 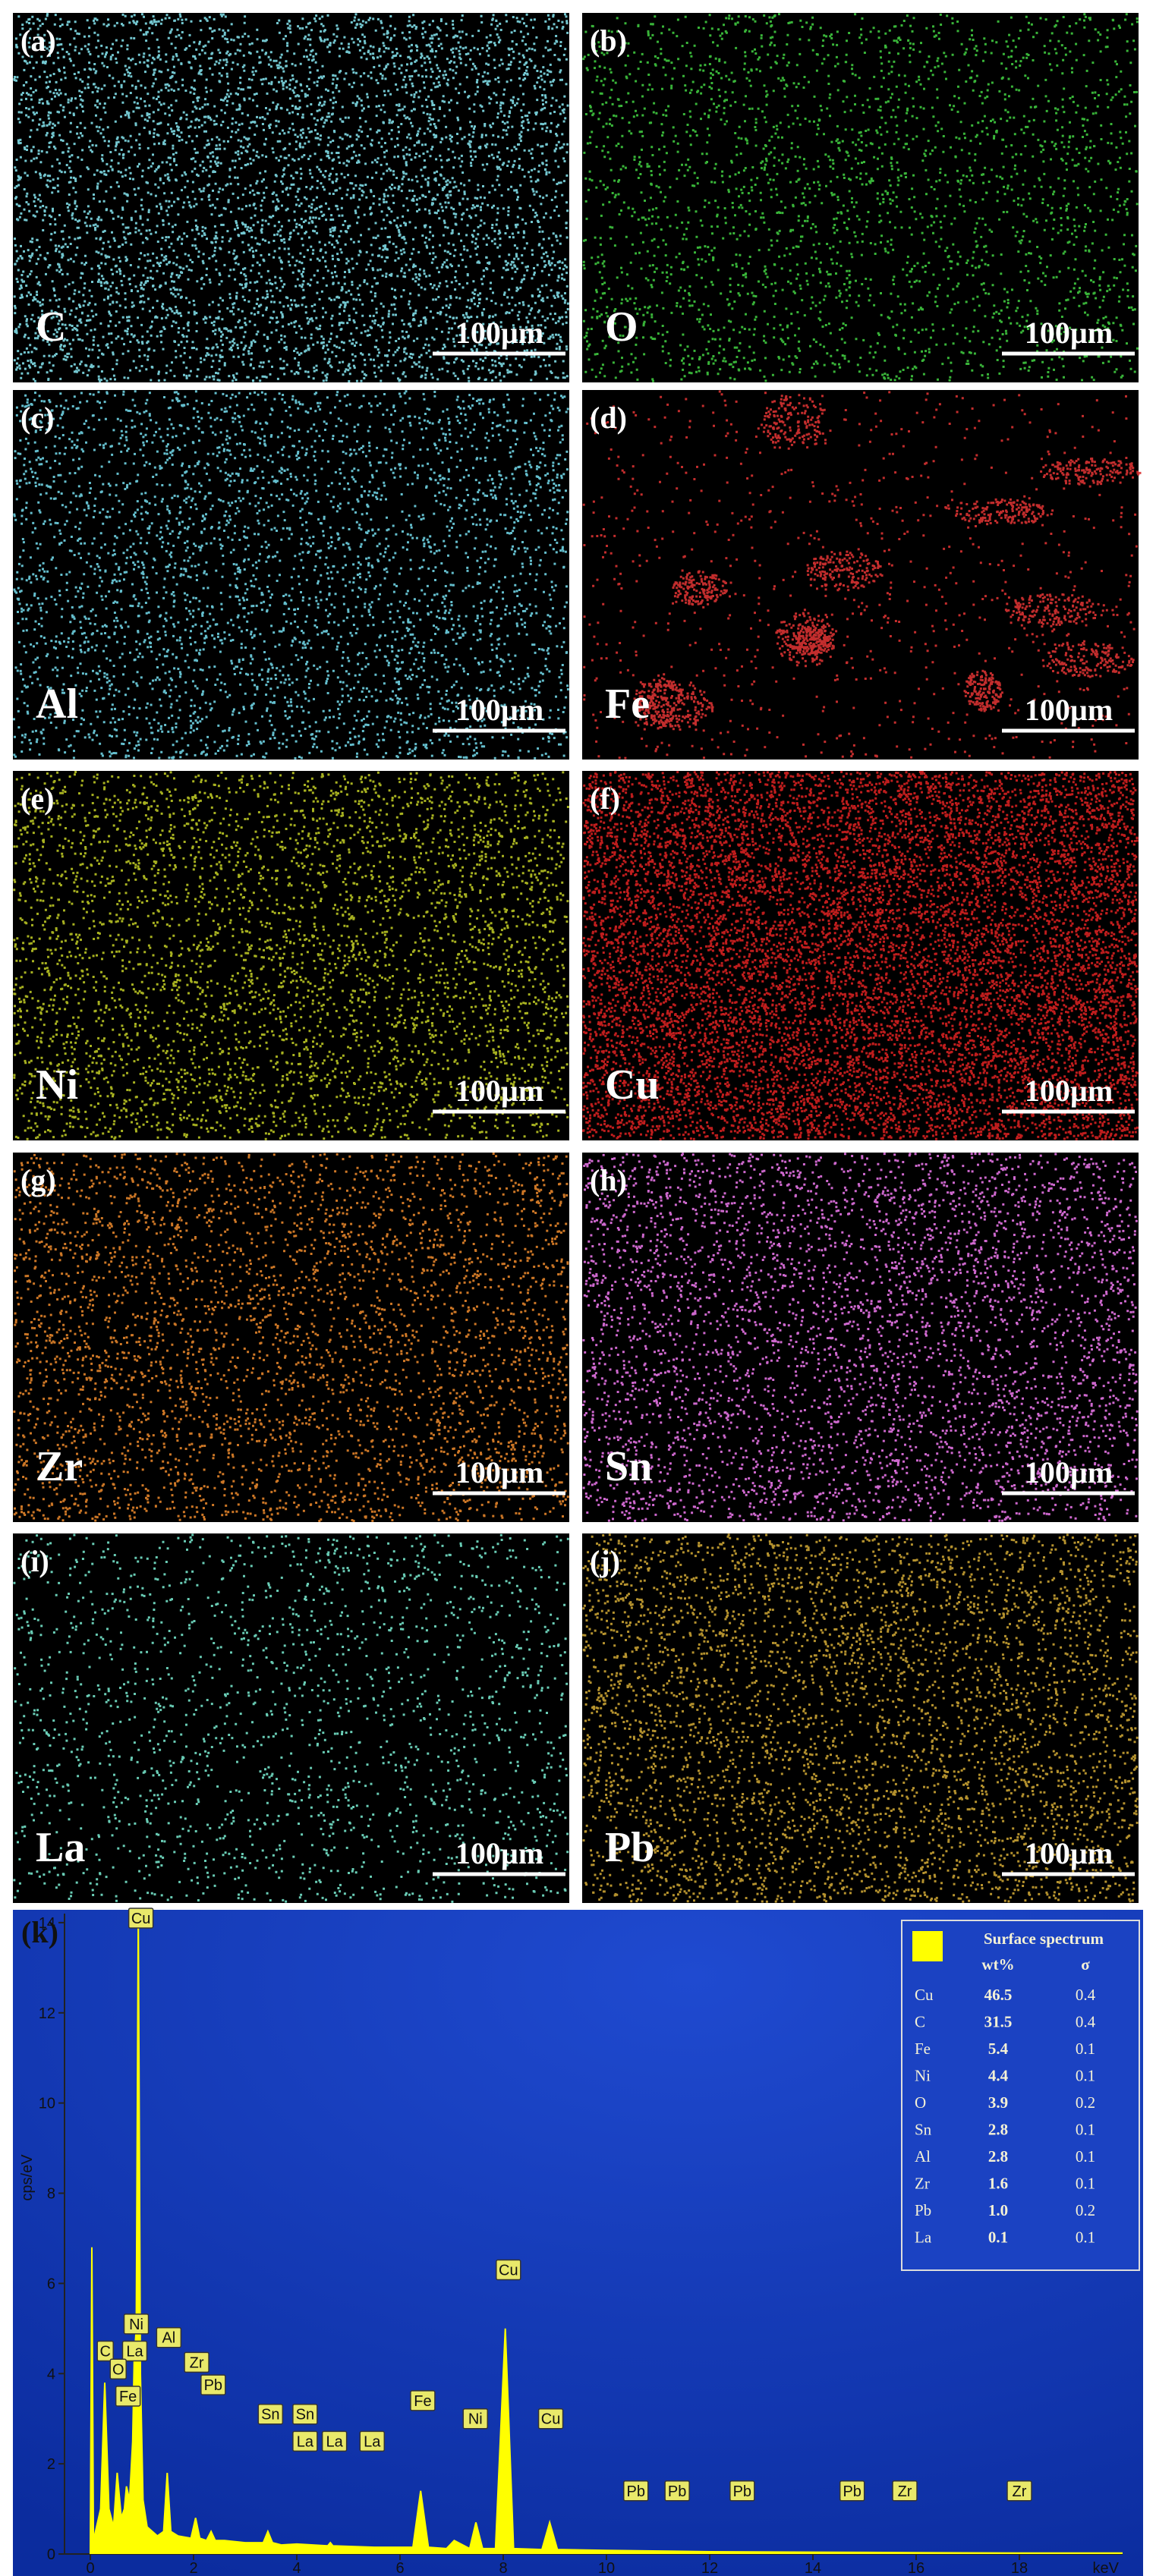 I want to click on table-cell: 5.4, so click(x=998, y=2049).